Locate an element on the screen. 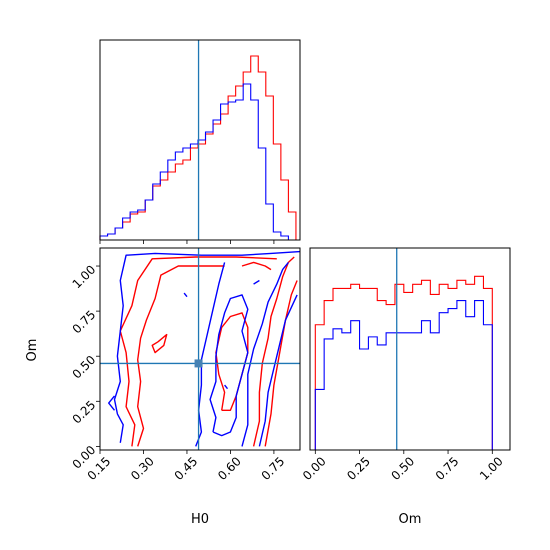  om-histogram-xticks: 0.00 0.25 0.50 0.75 1.00 is located at coordinates (403, 466).